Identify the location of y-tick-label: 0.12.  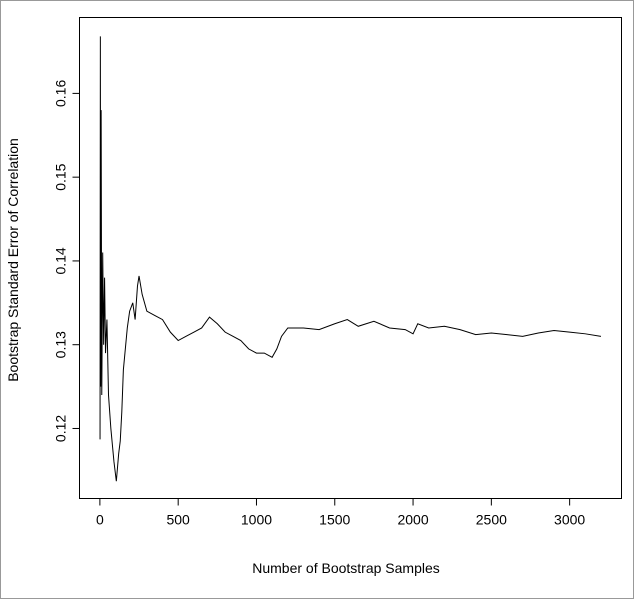
(61, 428).